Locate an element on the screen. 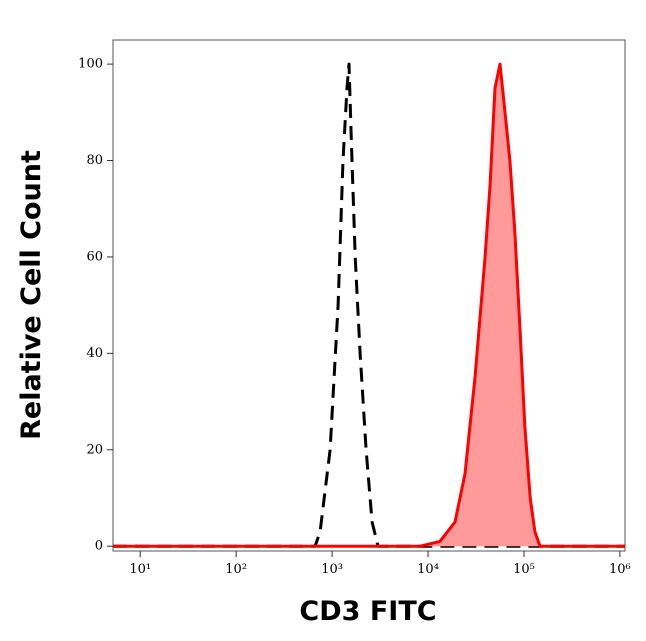  y-tick-label: 80 is located at coordinates (94, 160).